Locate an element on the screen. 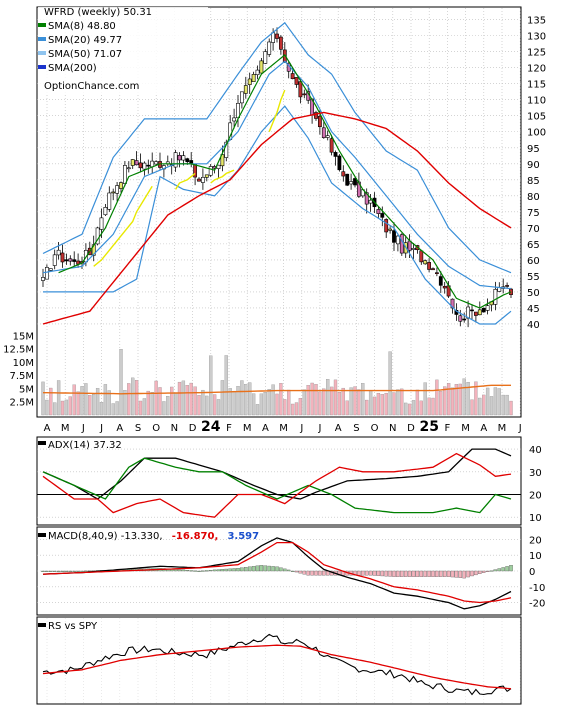  price-tick-label: 80 is located at coordinates (533, 197).